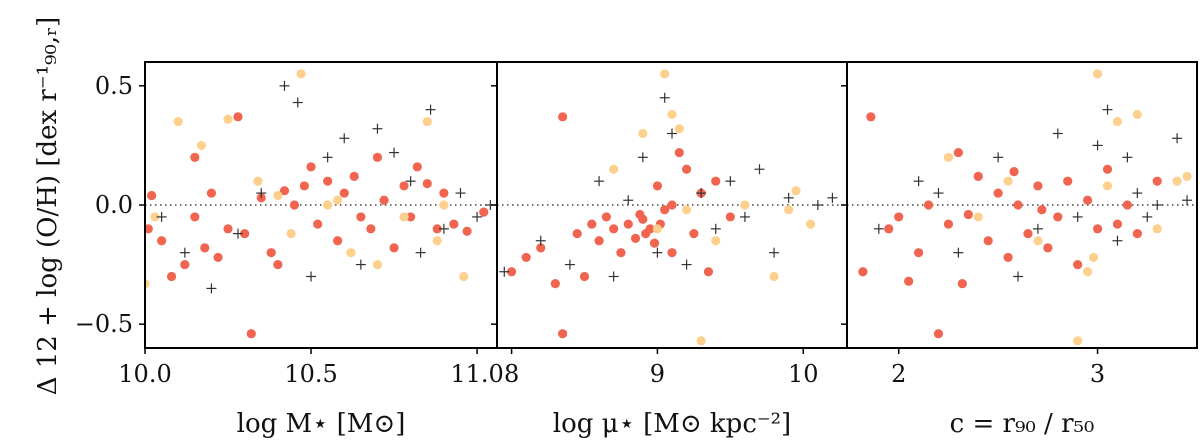  Describe the element at coordinates (476, 374) in the screenshot. I see `x-tick-label: 11.0` at that location.